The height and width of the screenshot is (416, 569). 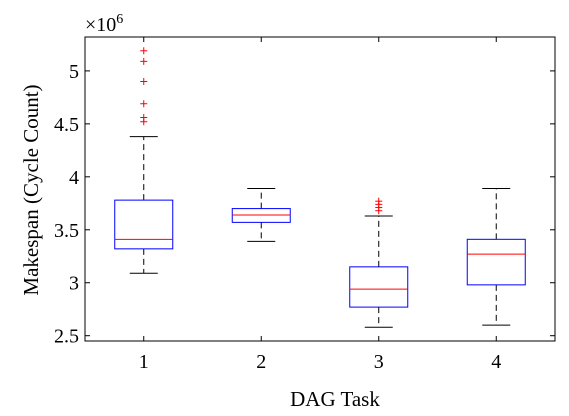 I want to click on y-tick-label: 3, so click(x=74, y=284).